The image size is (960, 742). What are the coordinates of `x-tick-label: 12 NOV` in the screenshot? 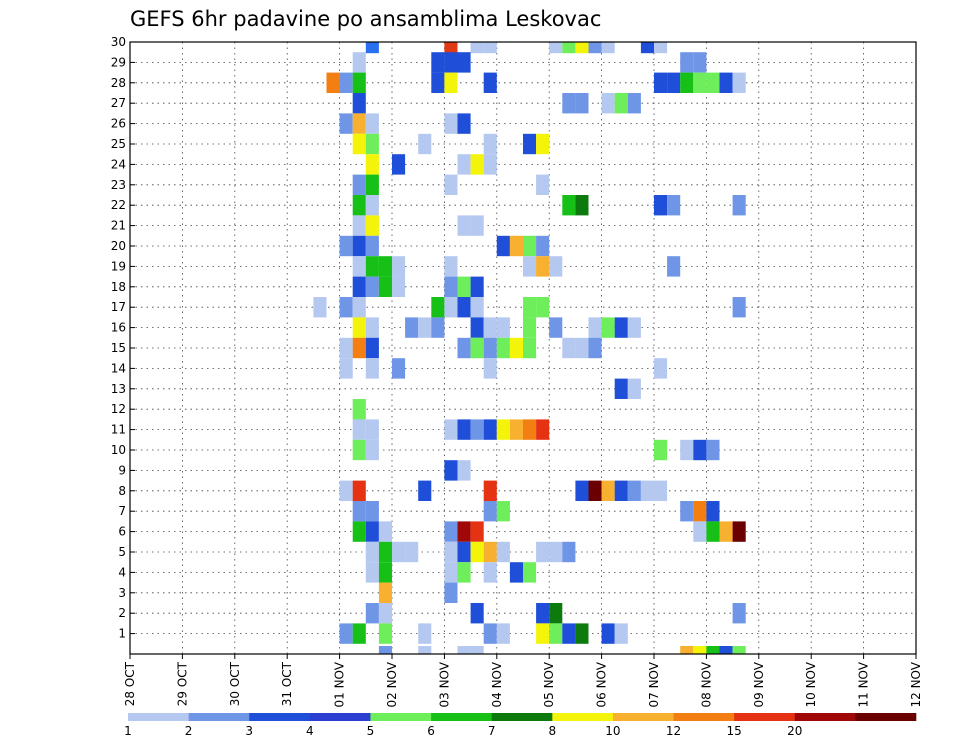 It's located at (916, 684).